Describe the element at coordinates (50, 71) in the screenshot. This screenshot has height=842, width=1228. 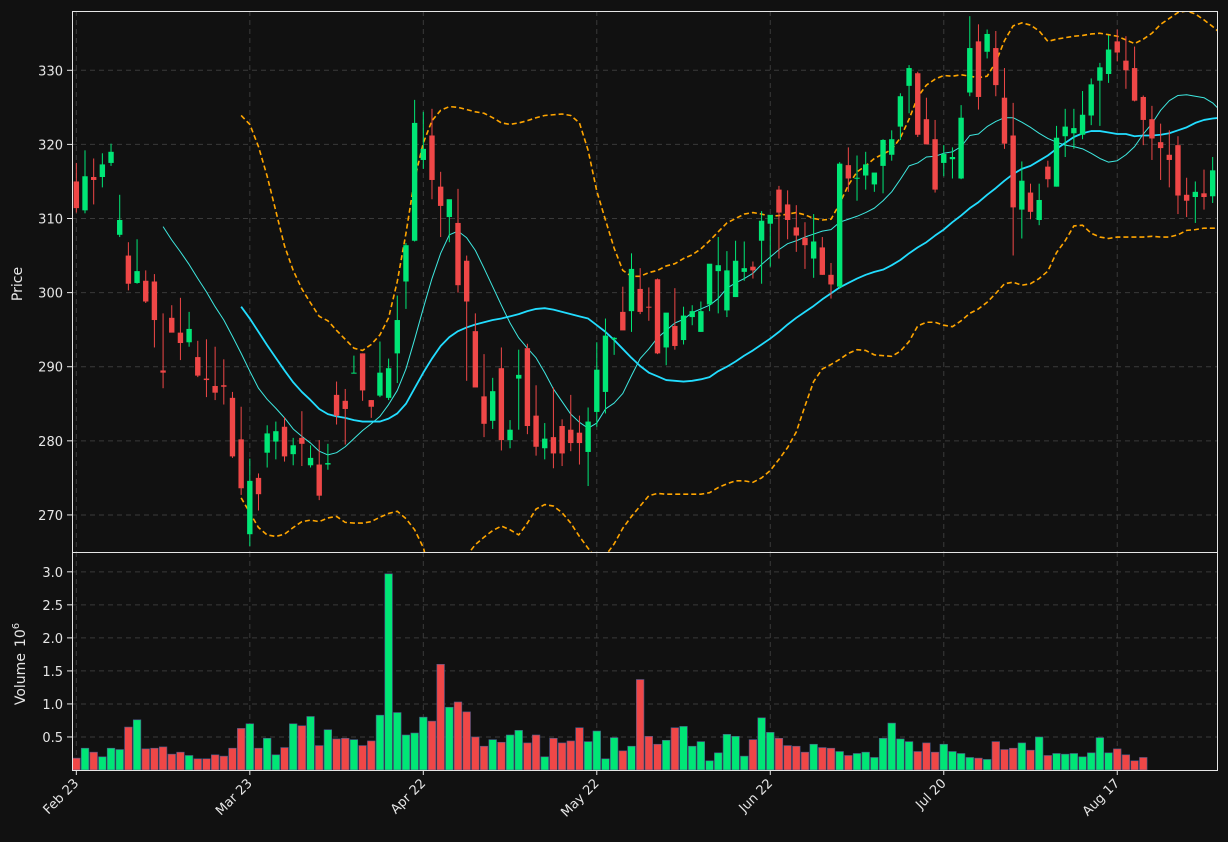
I see `price-tick-label: 330` at that location.